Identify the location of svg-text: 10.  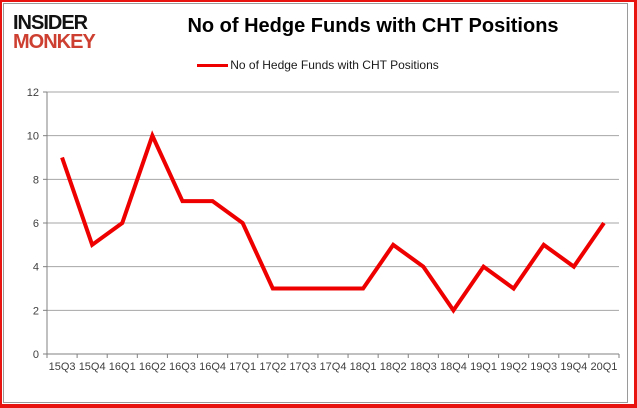
(33, 137).